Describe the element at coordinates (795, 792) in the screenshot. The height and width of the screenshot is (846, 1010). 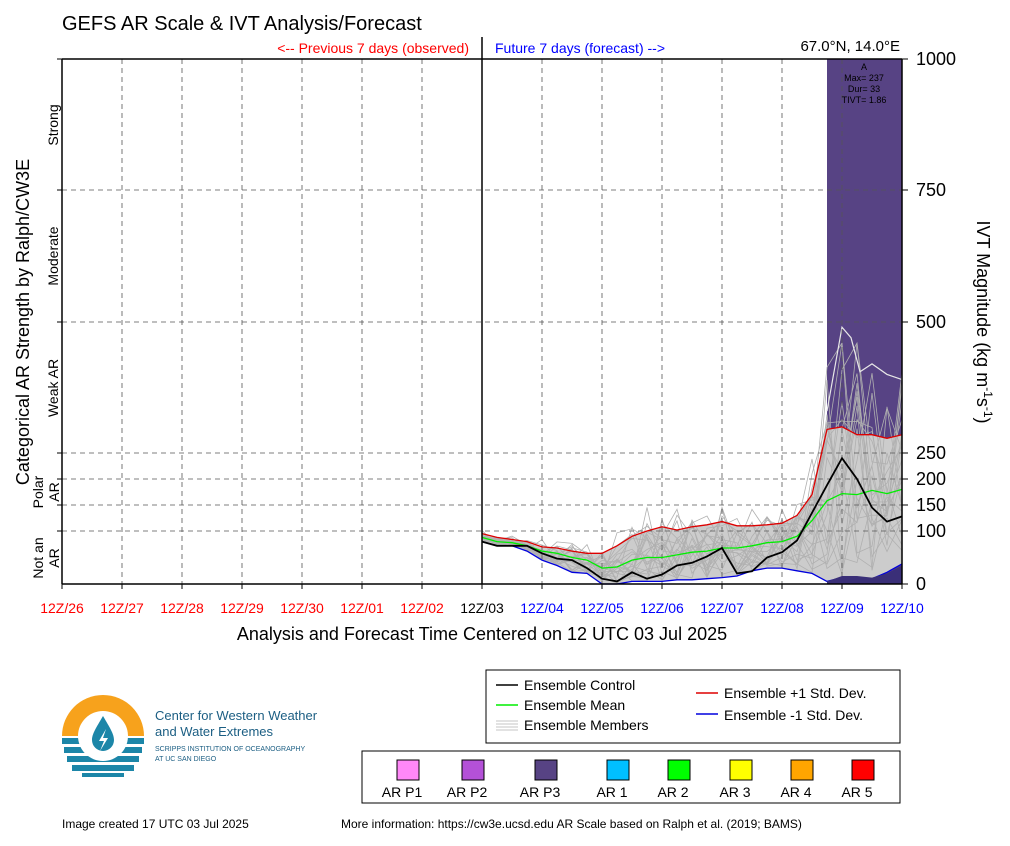
I see `ar-legend-label: AR 4` at that location.